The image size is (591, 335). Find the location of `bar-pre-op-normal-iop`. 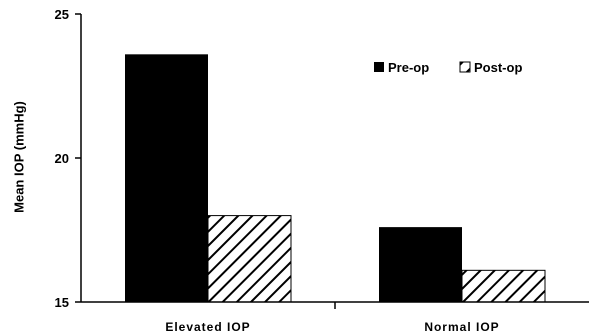

bar-pre-op-normal-iop is located at coordinates (420, 264).